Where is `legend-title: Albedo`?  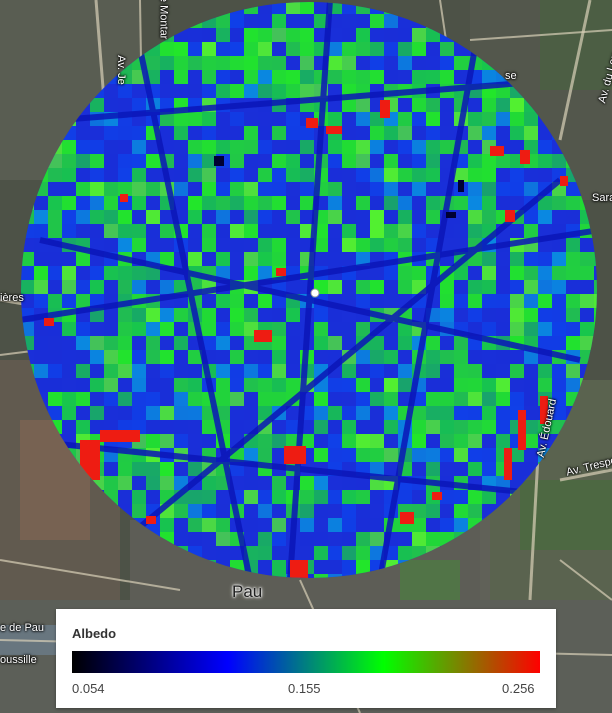
legend-title: Albedo is located at coordinates (94, 633).